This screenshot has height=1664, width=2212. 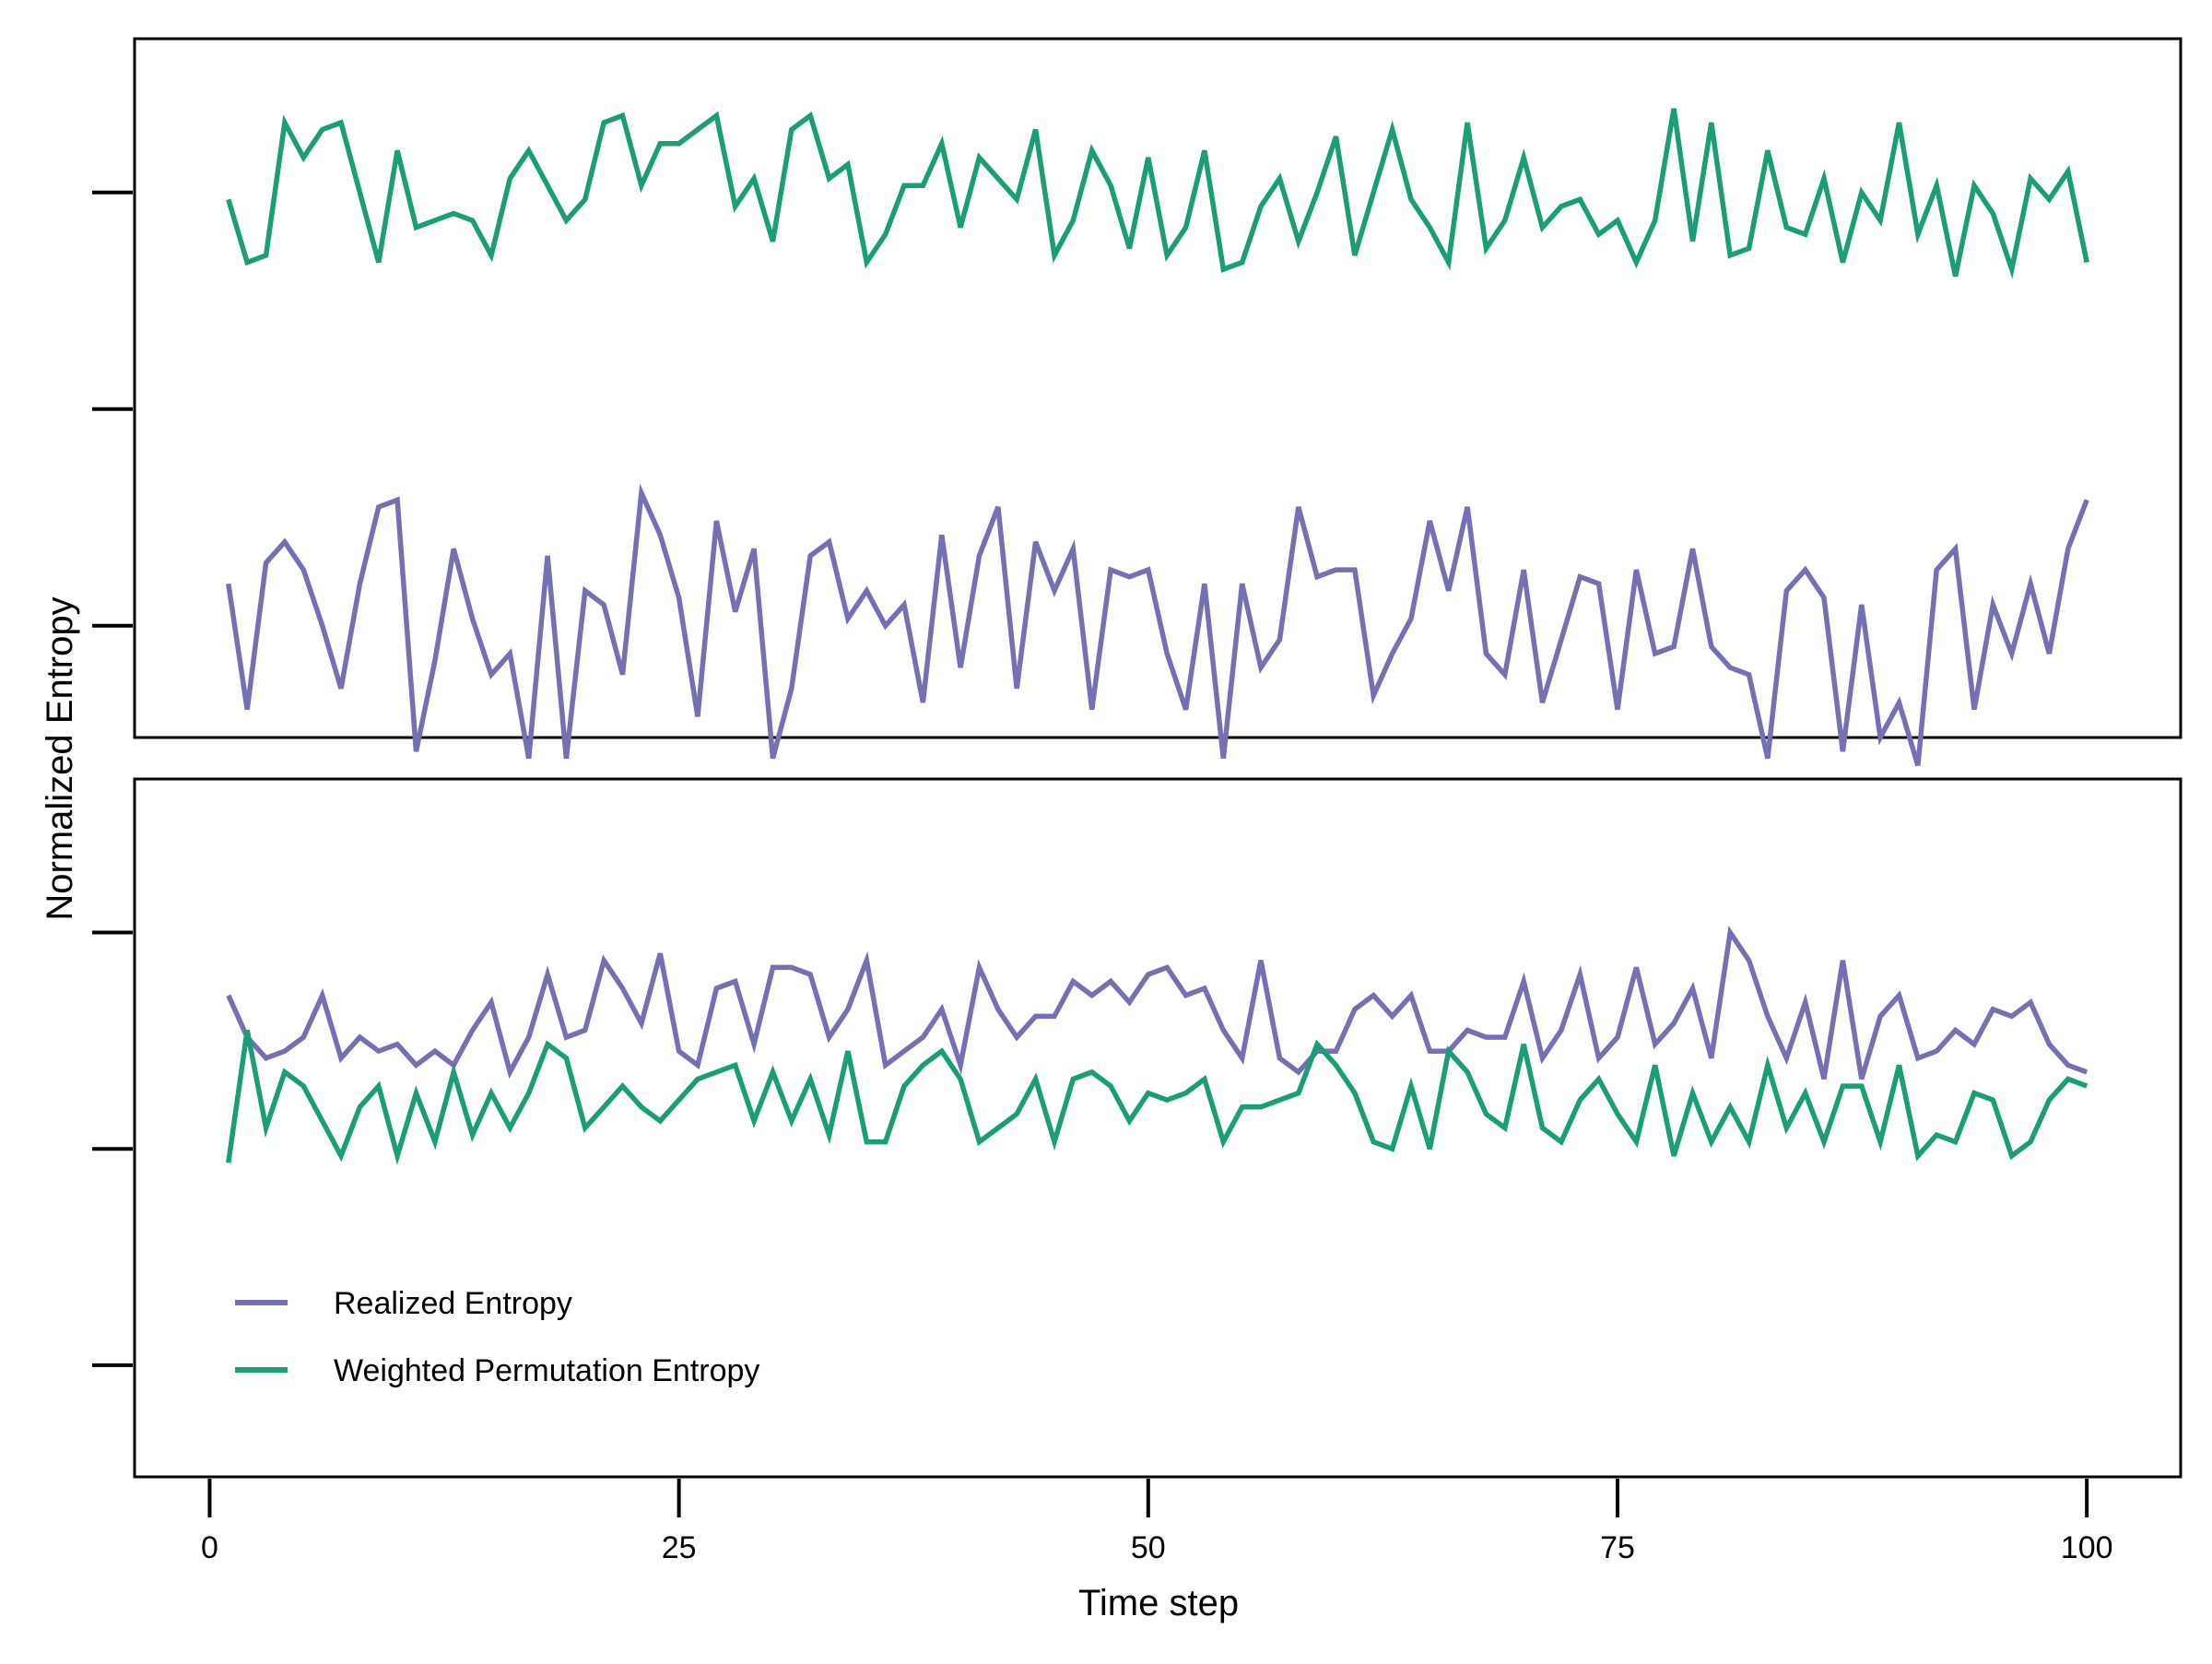 What do you see at coordinates (1617, 1547) in the screenshot?
I see `x-tick-label-75: 75` at bounding box center [1617, 1547].